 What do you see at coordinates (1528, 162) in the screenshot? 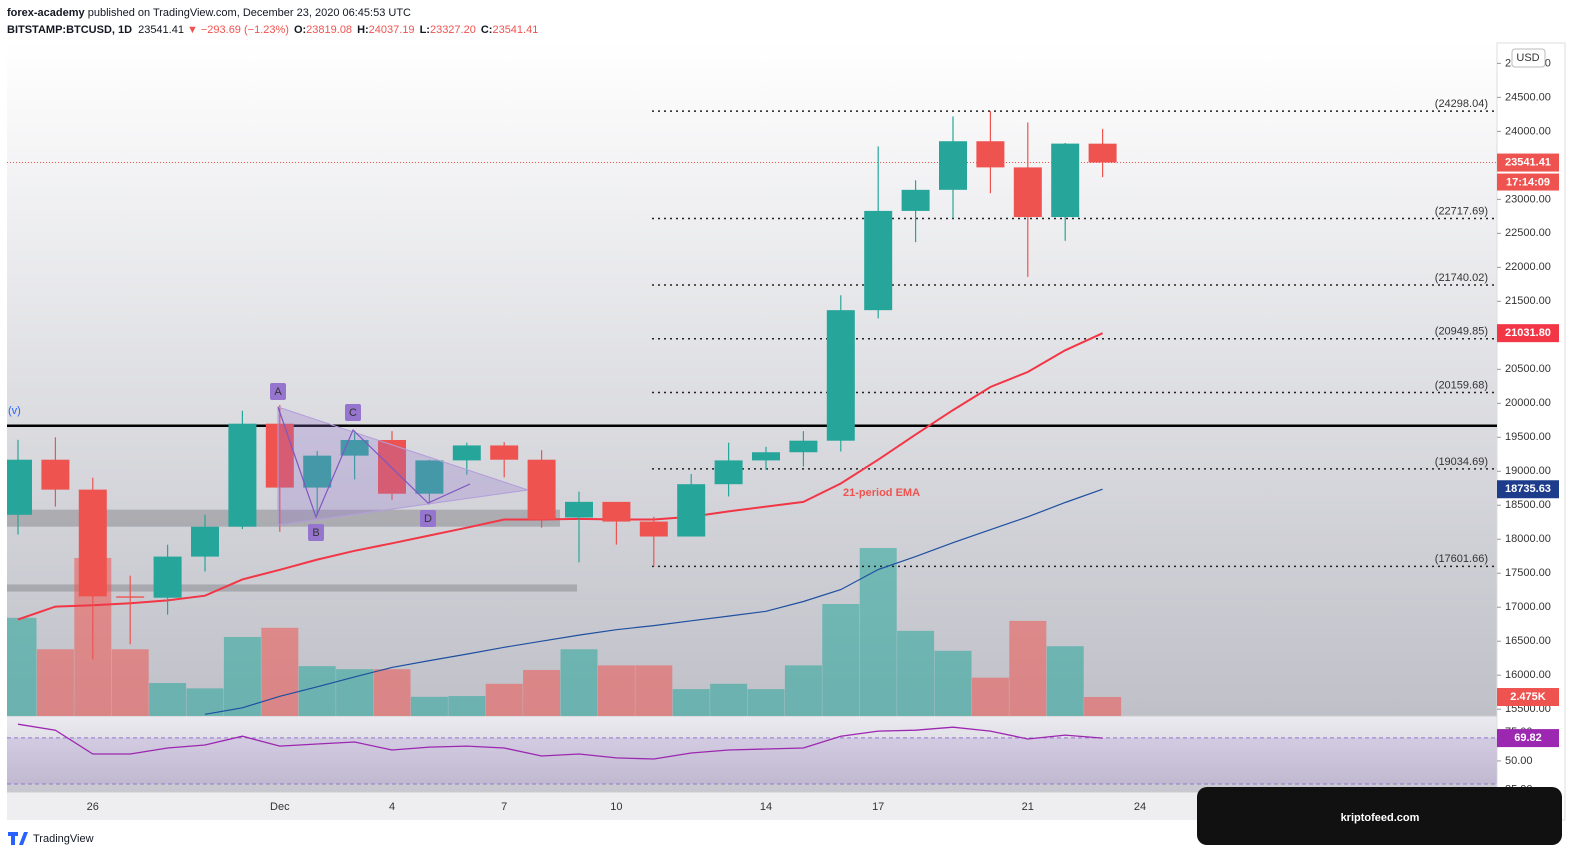
I see `last-price-badge: 23541.41` at bounding box center [1528, 162].